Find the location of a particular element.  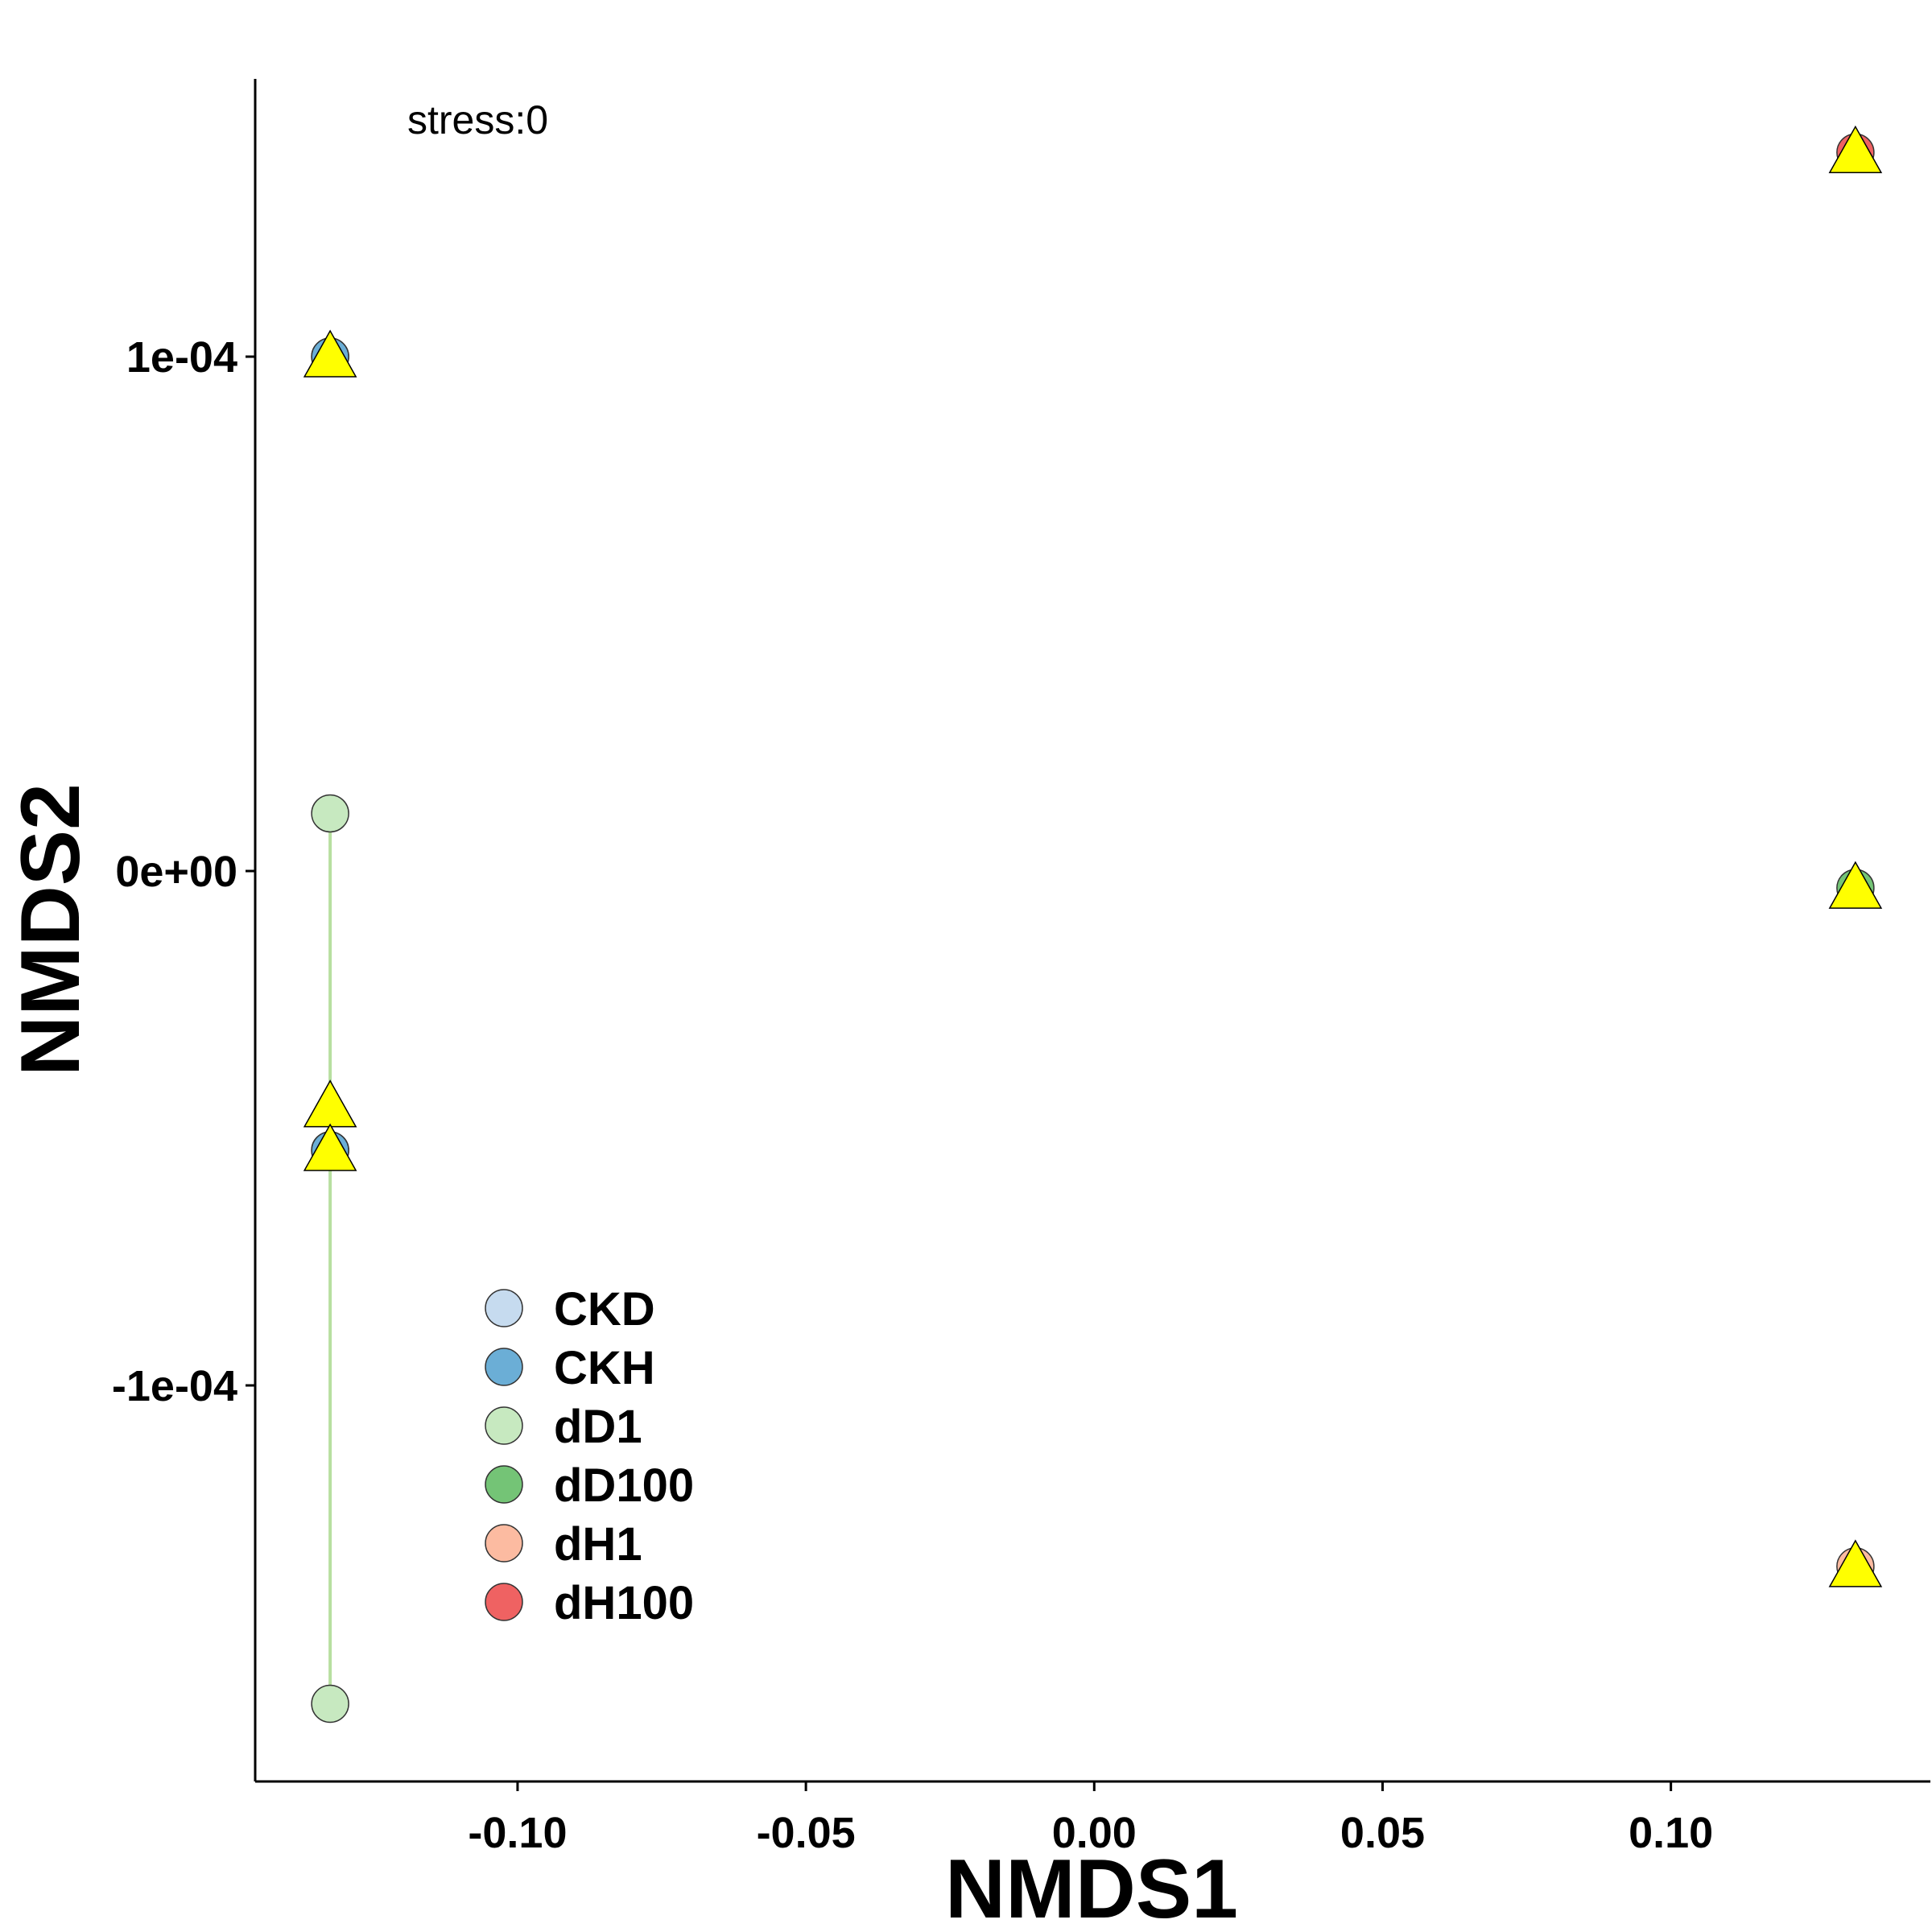

legend-key-dH100 is located at coordinates (504, 1602).